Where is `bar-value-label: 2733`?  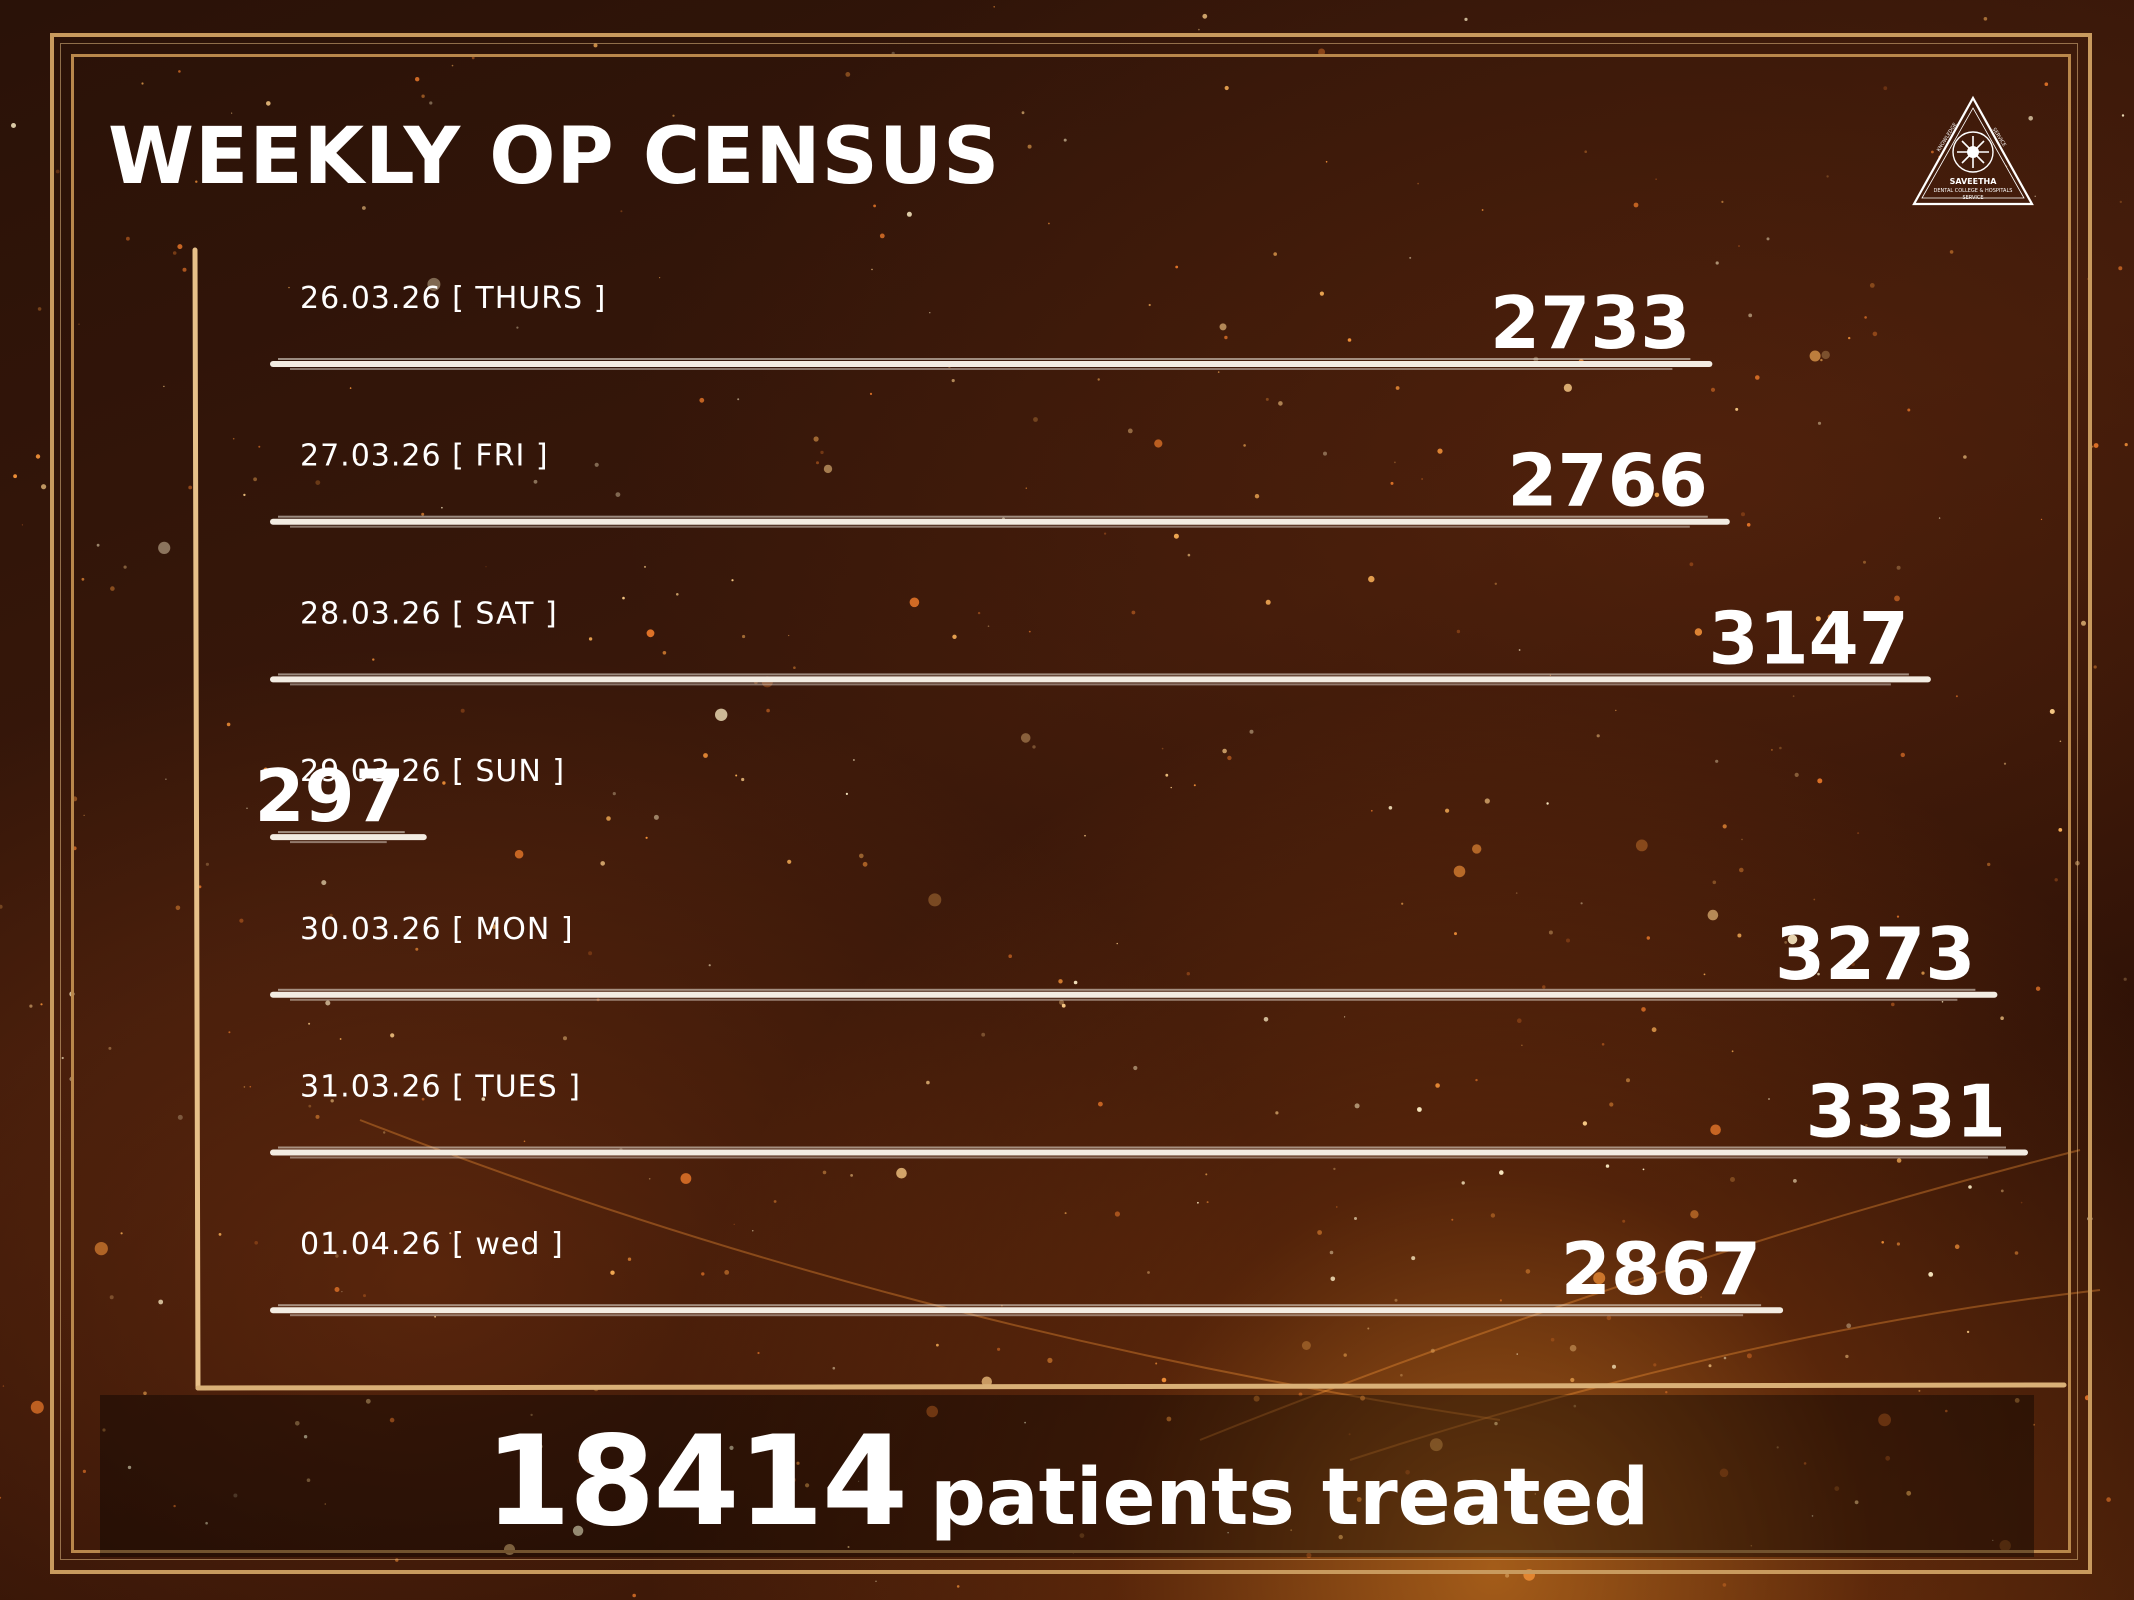
bar-value-label: 2733 is located at coordinates (1590, 323).